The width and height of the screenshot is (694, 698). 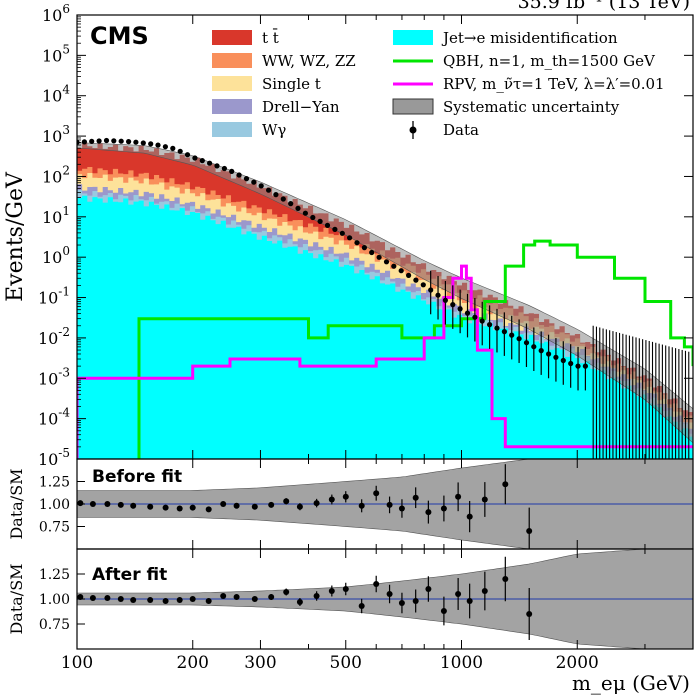 I want to click on main-y-axis-title: Events/GeV, so click(x=15, y=236).